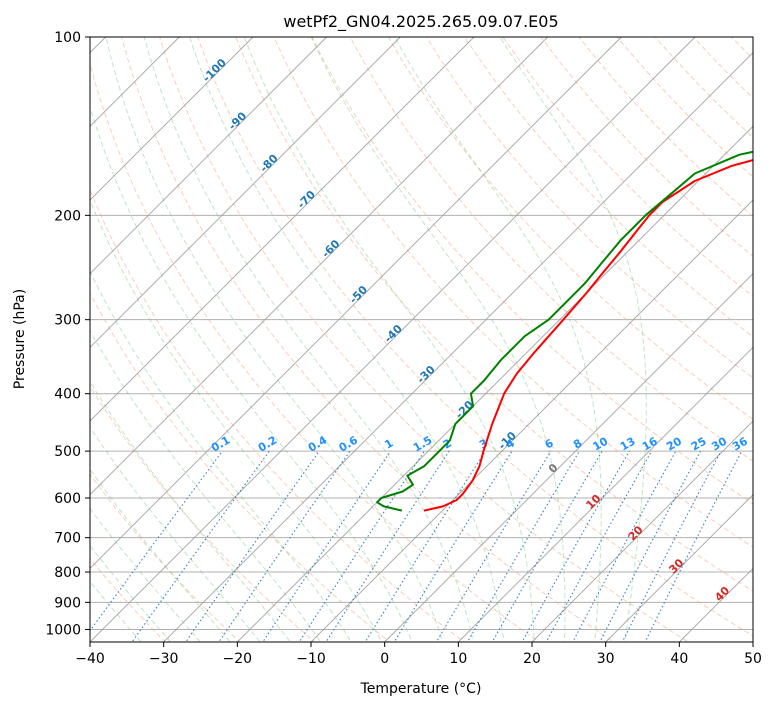 The width and height of the screenshot is (775, 708). What do you see at coordinates (384, 659) in the screenshot?
I see `x-tick-label: 0` at bounding box center [384, 659].